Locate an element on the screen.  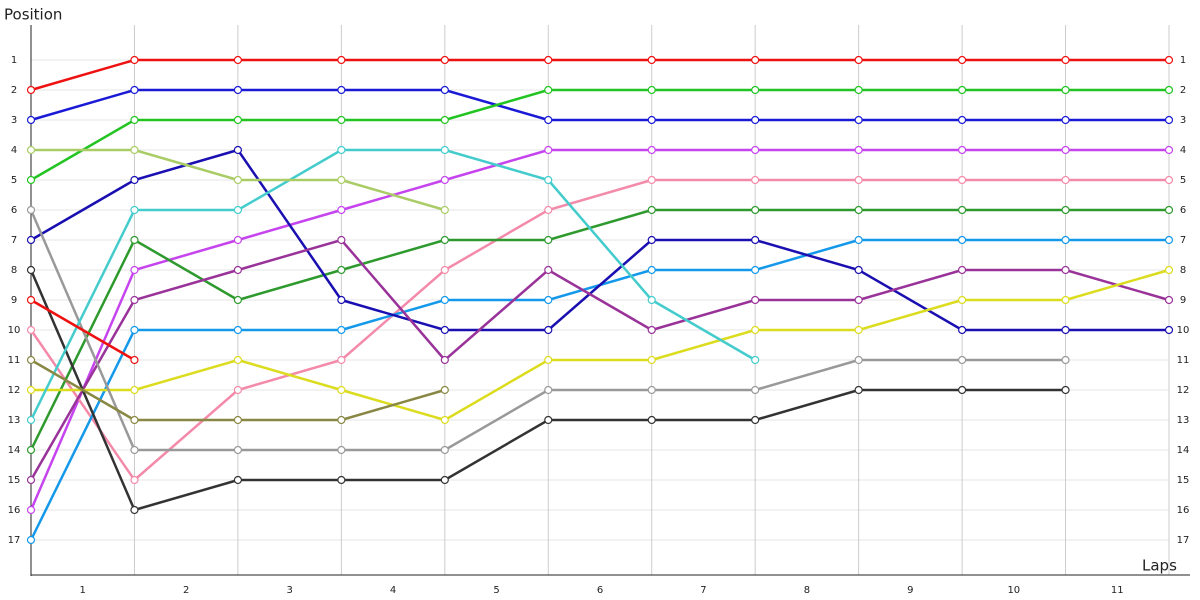
x-tick-label: 1 is located at coordinates (83, 590).